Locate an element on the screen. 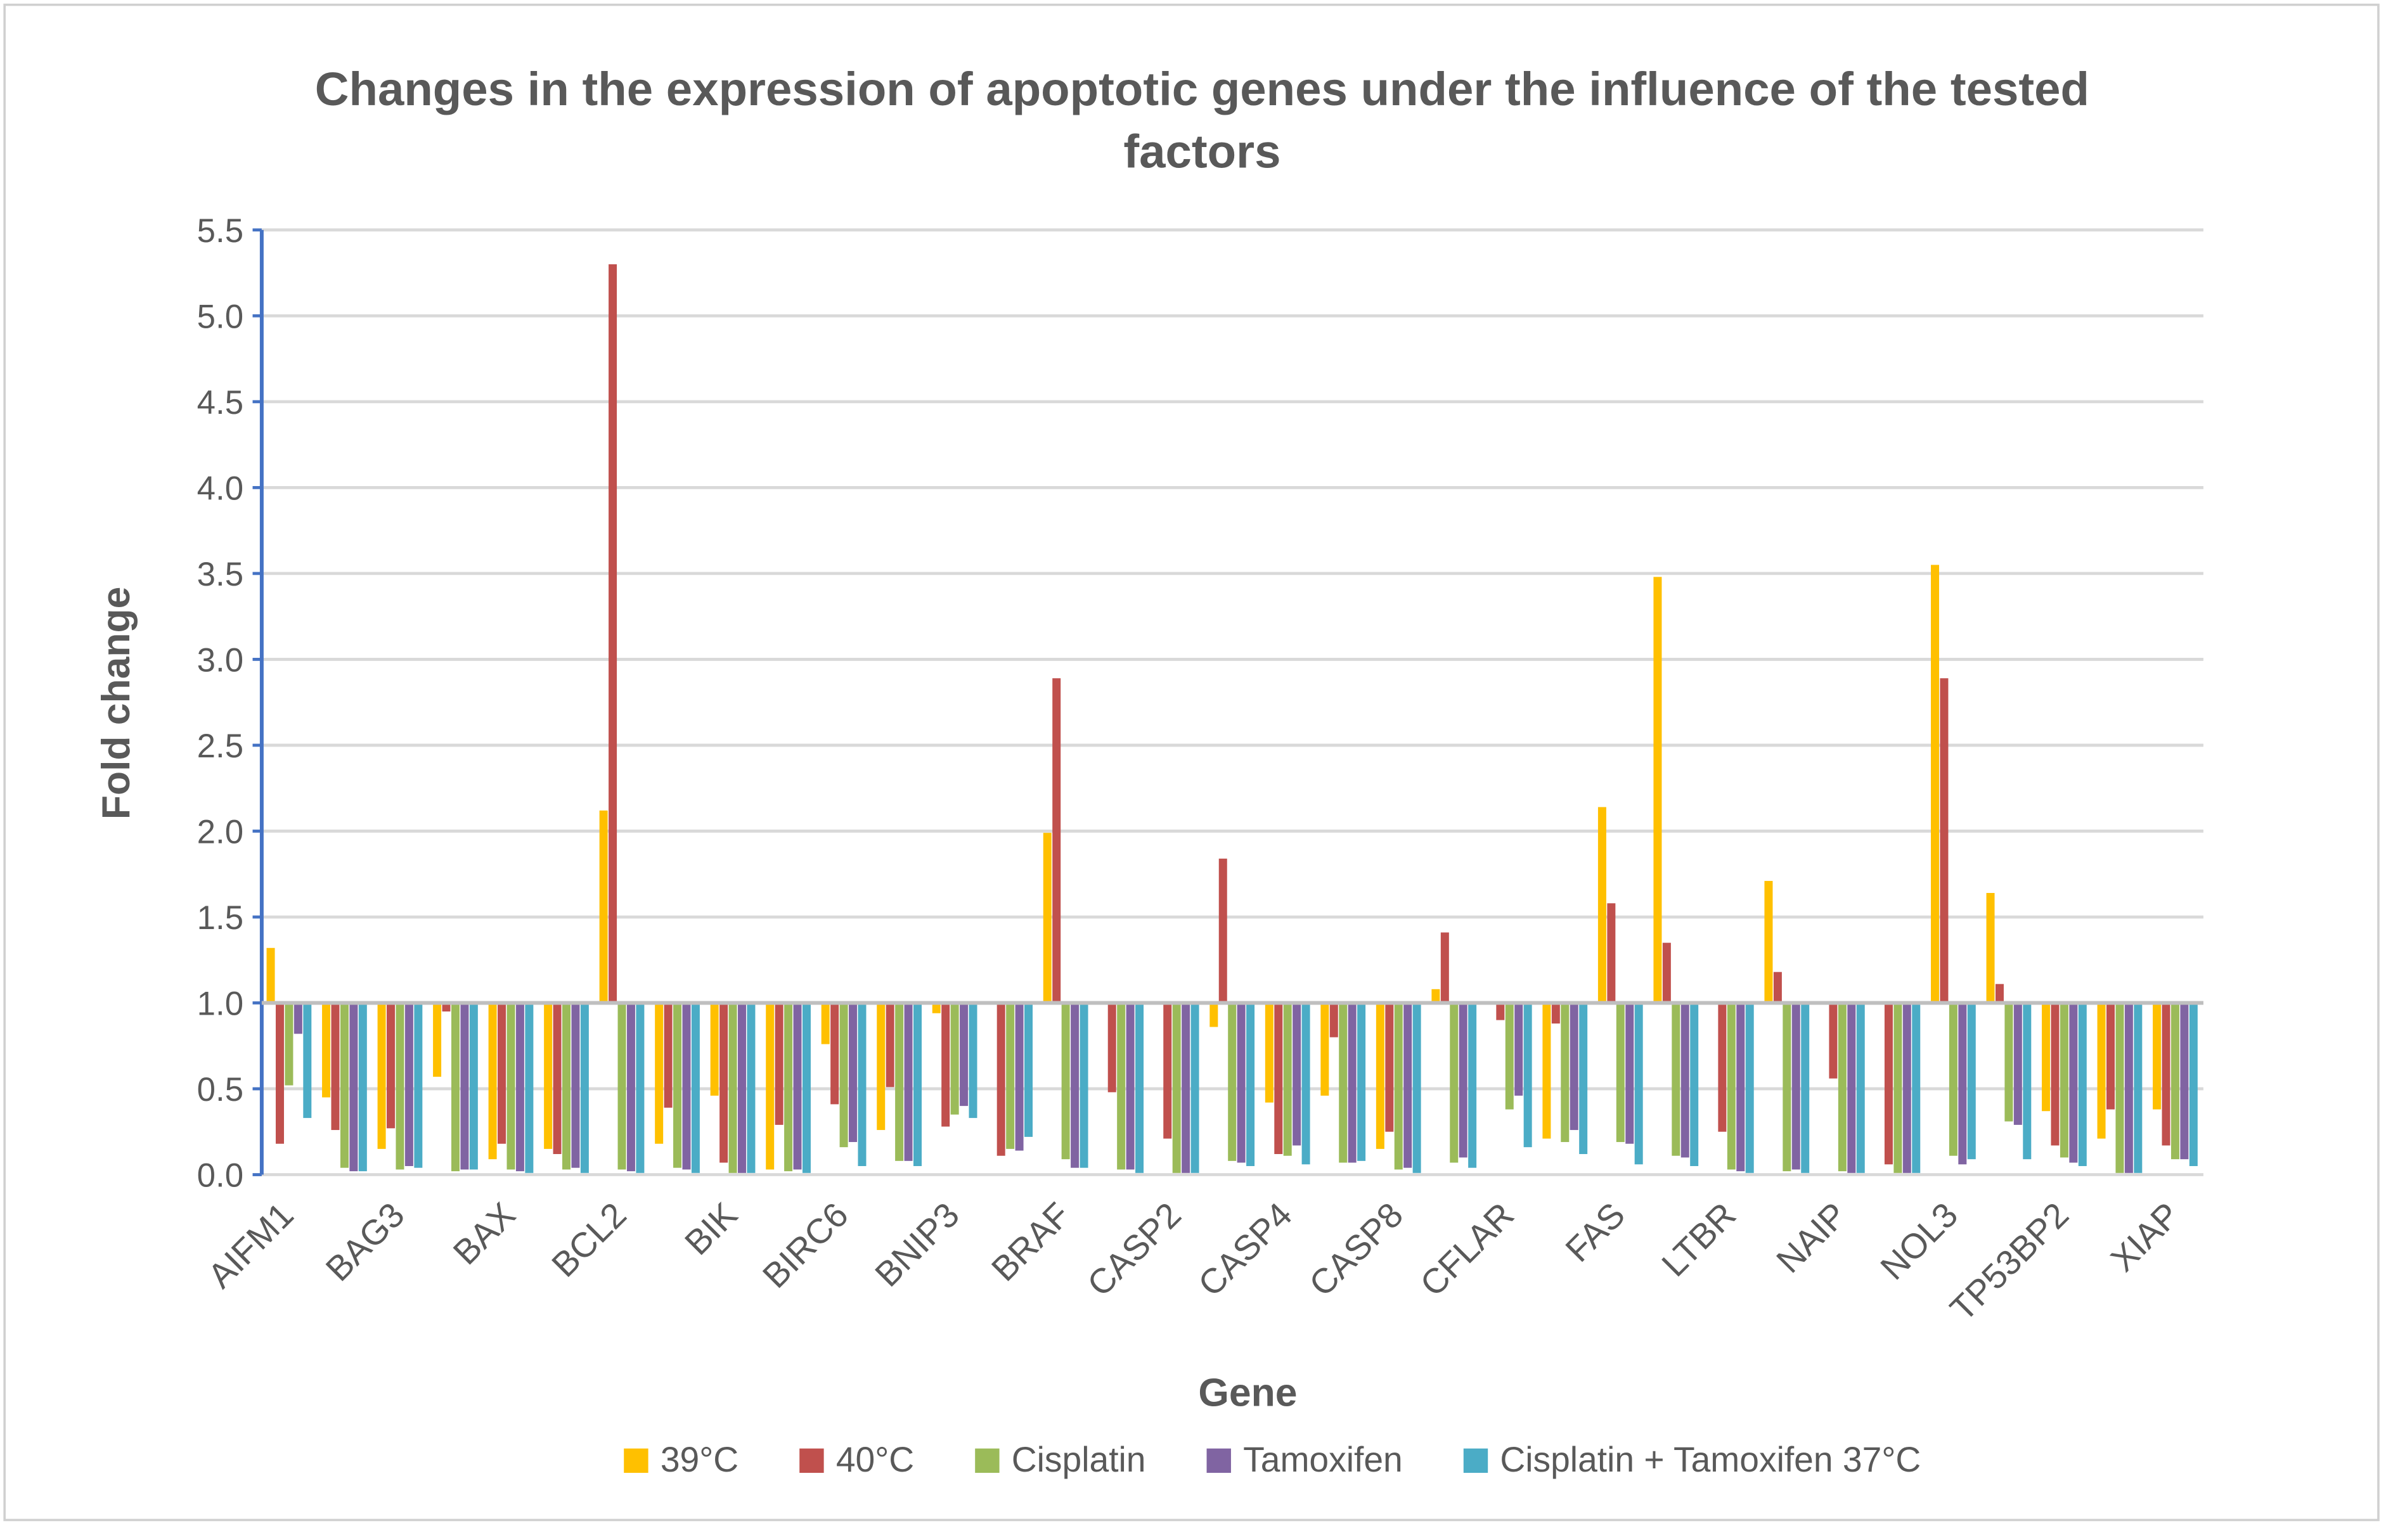  y-tick-label: 2.5 is located at coordinates (220, 747).